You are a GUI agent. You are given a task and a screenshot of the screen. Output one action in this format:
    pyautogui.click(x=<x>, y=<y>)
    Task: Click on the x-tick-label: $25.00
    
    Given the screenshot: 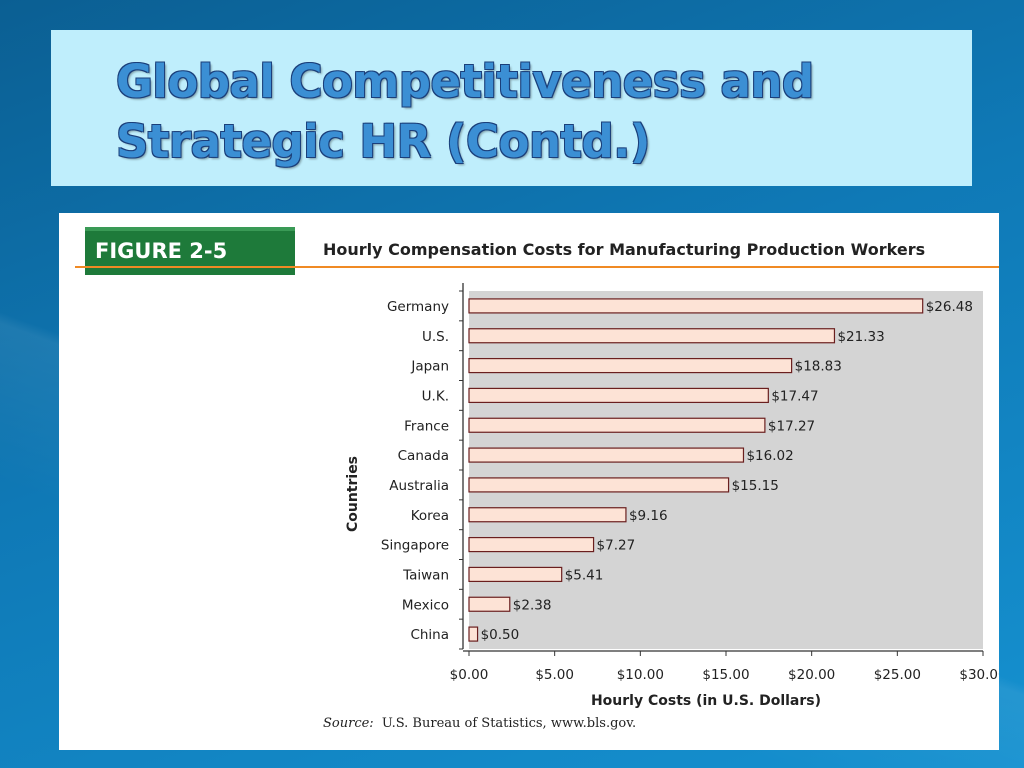 What is the action you would take?
    pyautogui.click(x=897, y=675)
    